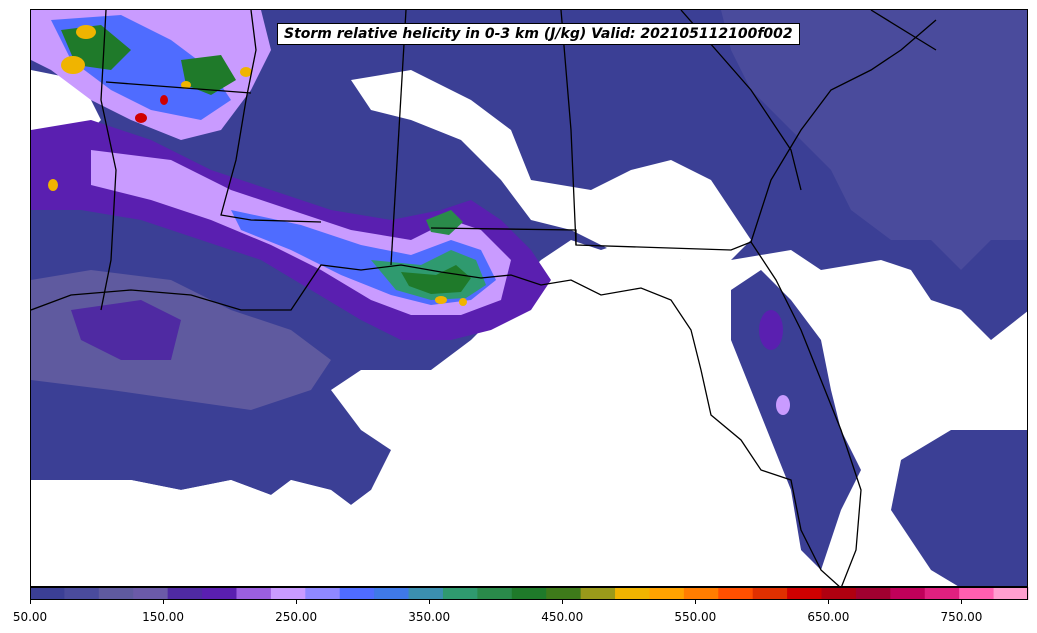 The image size is (1037, 633). I want to click on colorbar-tick-label: 750.00, so click(961, 617).